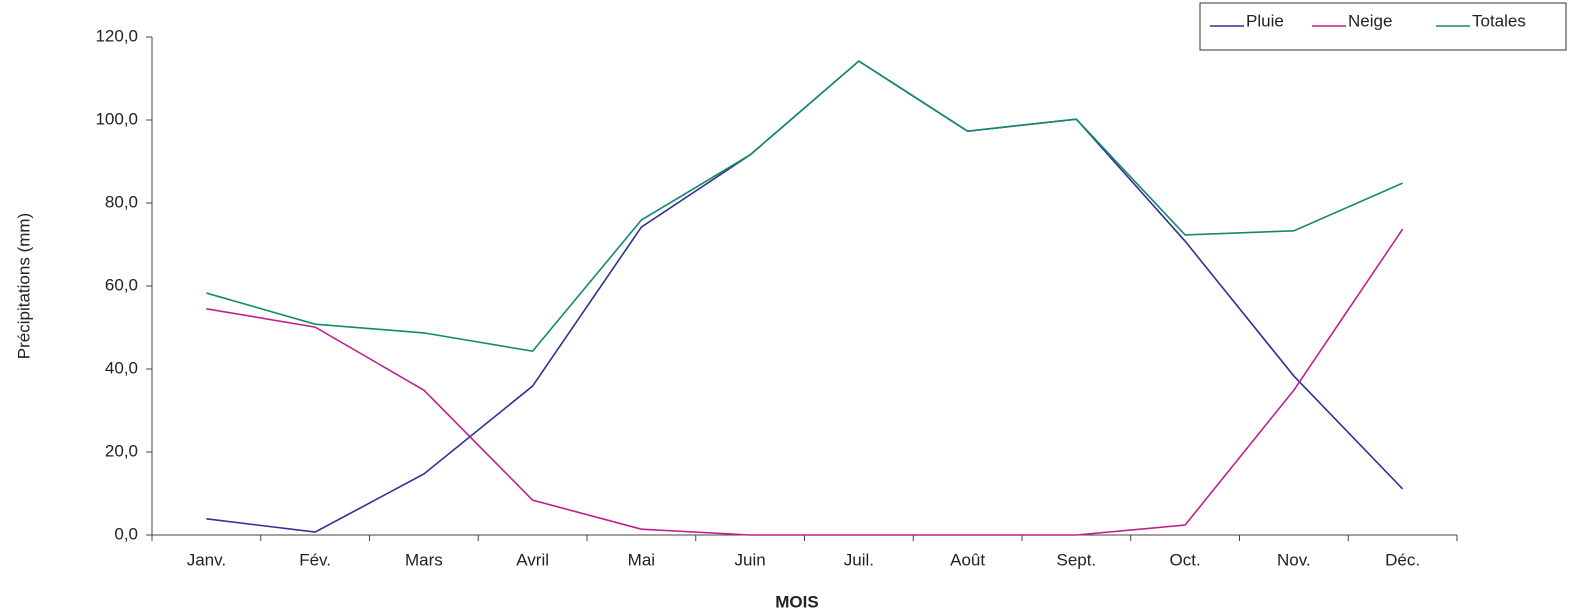 Image resolution: width=1570 pixels, height=614 pixels. I want to click on legend-label: Pluie, so click(1265, 20).